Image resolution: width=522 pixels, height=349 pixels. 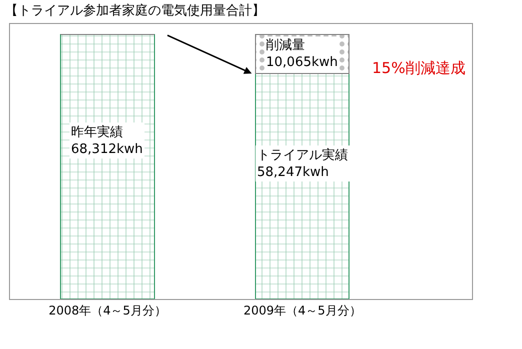 What do you see at coordinates (419, 68) in the screenshot?
I see `annotation: 15%削減達成` at bounding box center [419, 68].